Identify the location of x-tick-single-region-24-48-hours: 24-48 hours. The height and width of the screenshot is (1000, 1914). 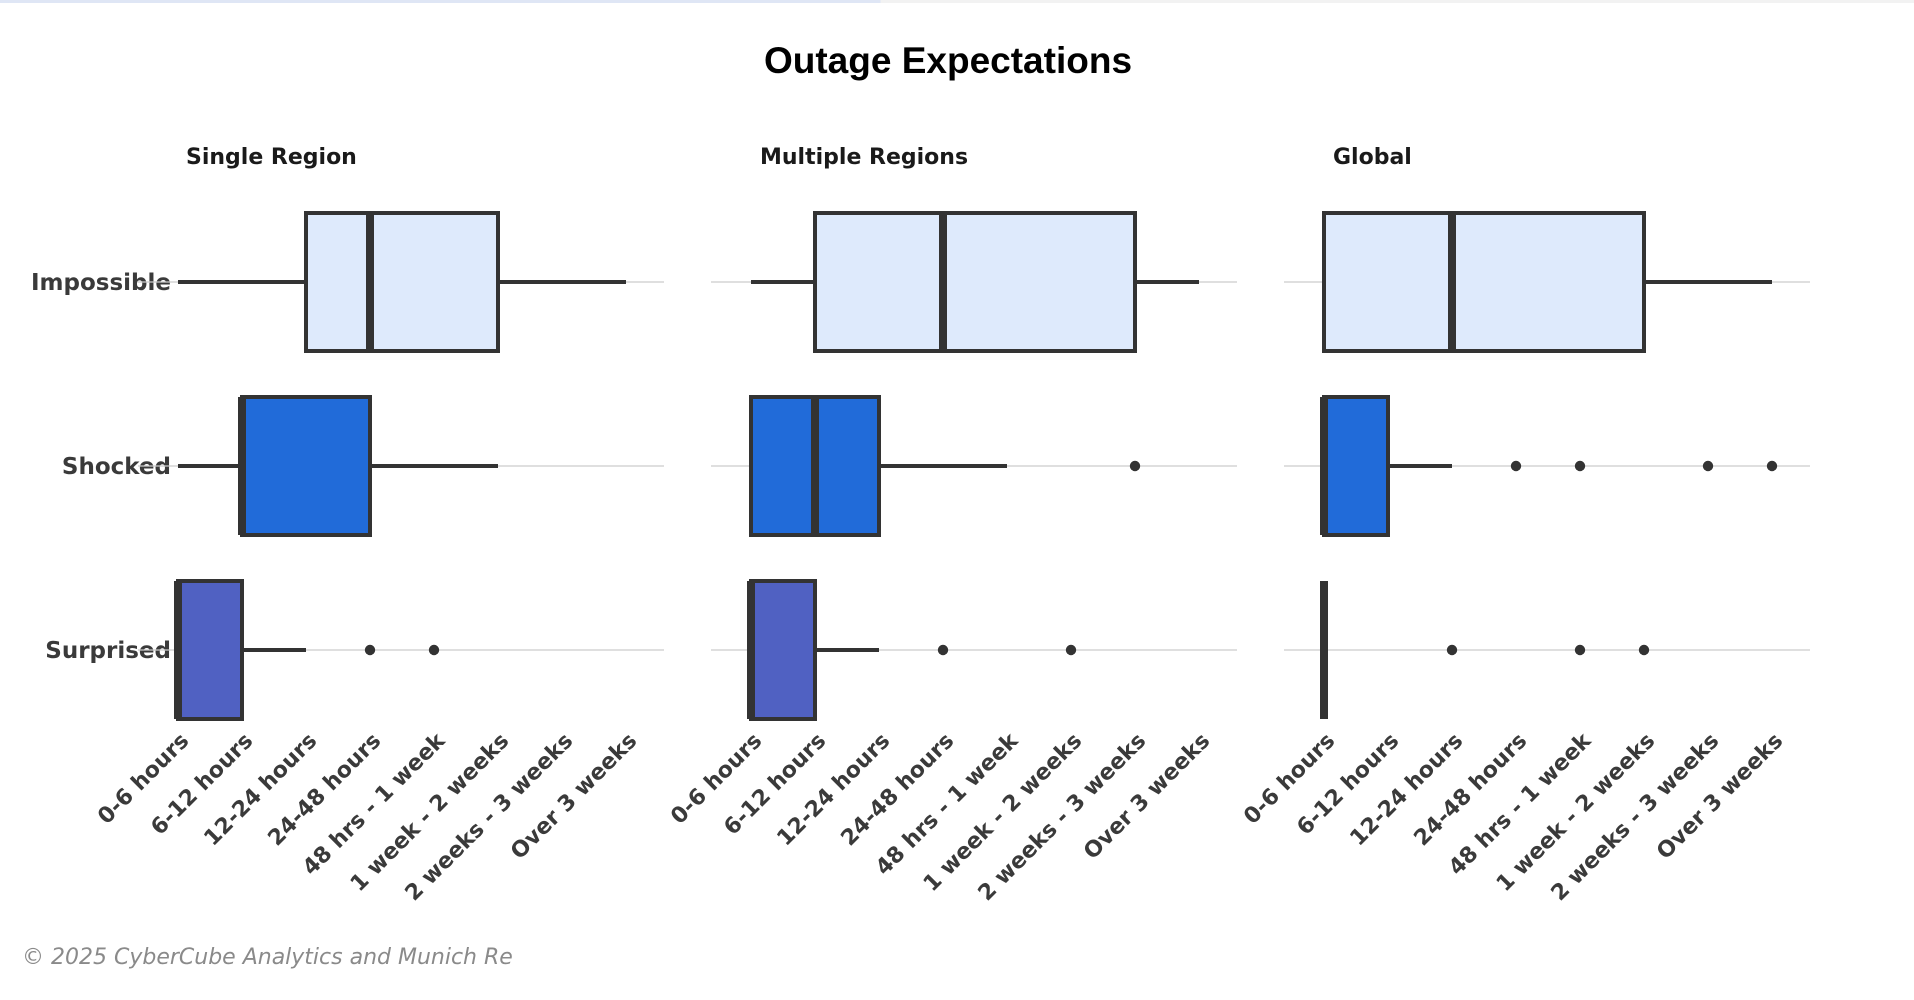
(325, 790).